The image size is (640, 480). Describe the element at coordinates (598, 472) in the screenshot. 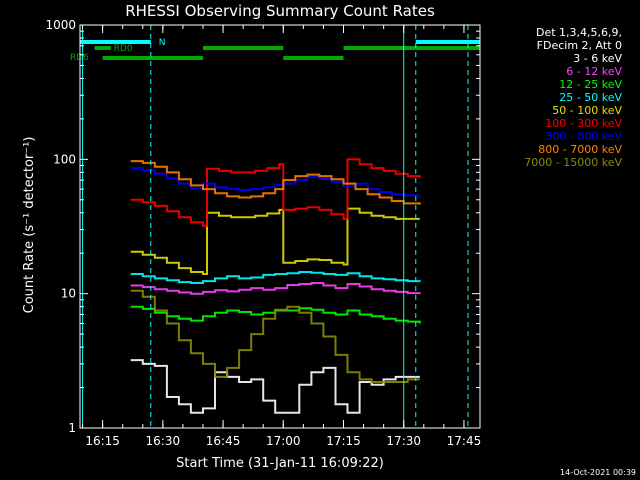

I see `timestamp: 14-Oct-2021 00:39` at that location.